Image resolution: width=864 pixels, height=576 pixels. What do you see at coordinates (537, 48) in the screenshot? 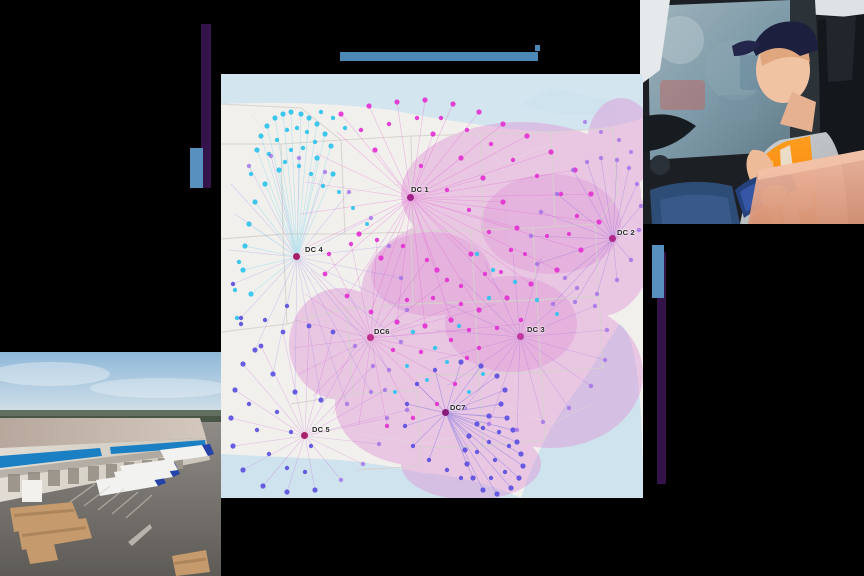
I see `slide-title-tick-mark` at bounding box center [537, 48].